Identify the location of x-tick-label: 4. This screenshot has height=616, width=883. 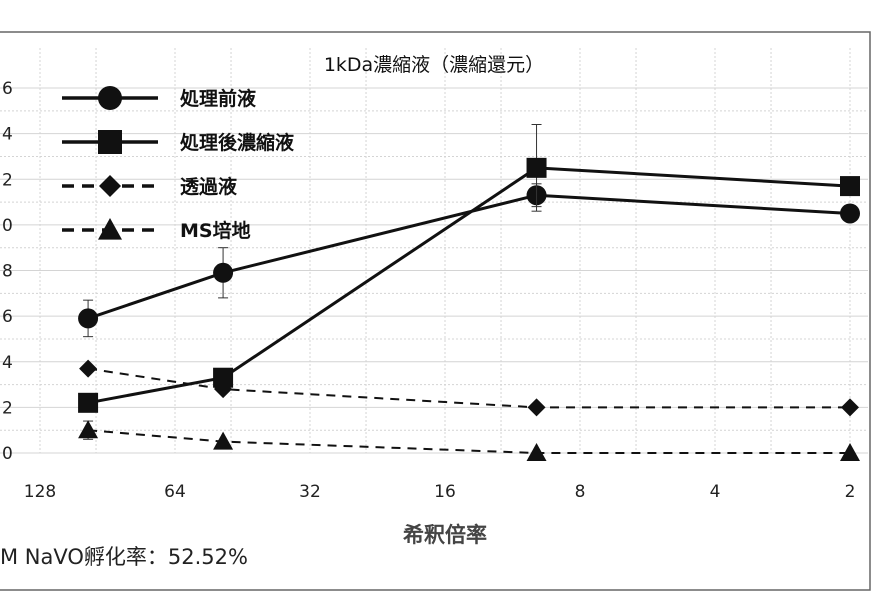
(715, 492).